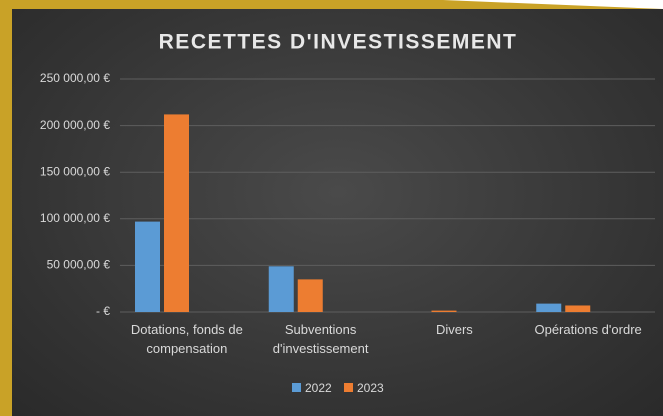 The image size is (663, 416). I want to click on x-tick-label: Subventions d'investissement, so click(320, 339).